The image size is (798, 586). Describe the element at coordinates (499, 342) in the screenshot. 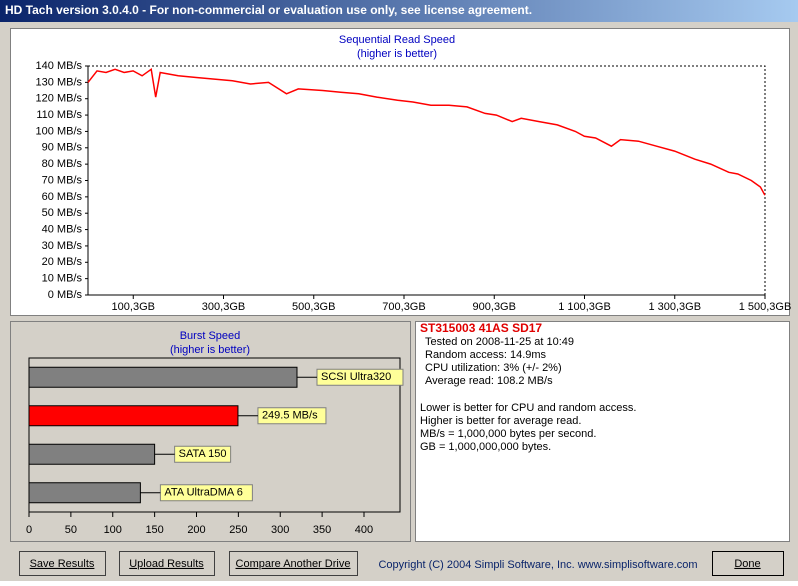

I see `info-detail: Tested on 2008-11-25 at 10:49` at that location.